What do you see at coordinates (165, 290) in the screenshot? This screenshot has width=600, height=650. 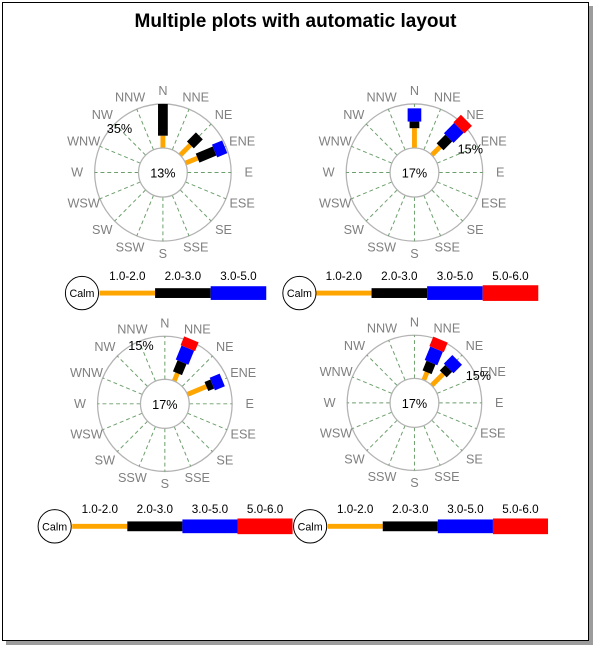 I see `legend-top-left: 1.0-2.0 2.0-3.0 3.0-5.0 Calm` at bounding box center [165, 290].